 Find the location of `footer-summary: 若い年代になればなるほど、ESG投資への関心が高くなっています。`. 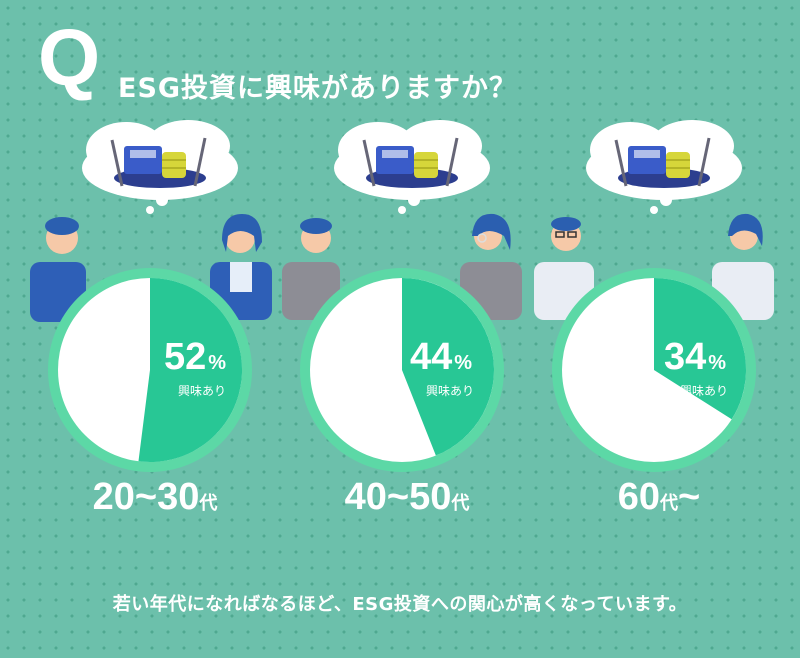

footer-summary: 若い年代になればなるほど、ESG投資への関心が高くなっています。 is located at coordinates (400, 604).